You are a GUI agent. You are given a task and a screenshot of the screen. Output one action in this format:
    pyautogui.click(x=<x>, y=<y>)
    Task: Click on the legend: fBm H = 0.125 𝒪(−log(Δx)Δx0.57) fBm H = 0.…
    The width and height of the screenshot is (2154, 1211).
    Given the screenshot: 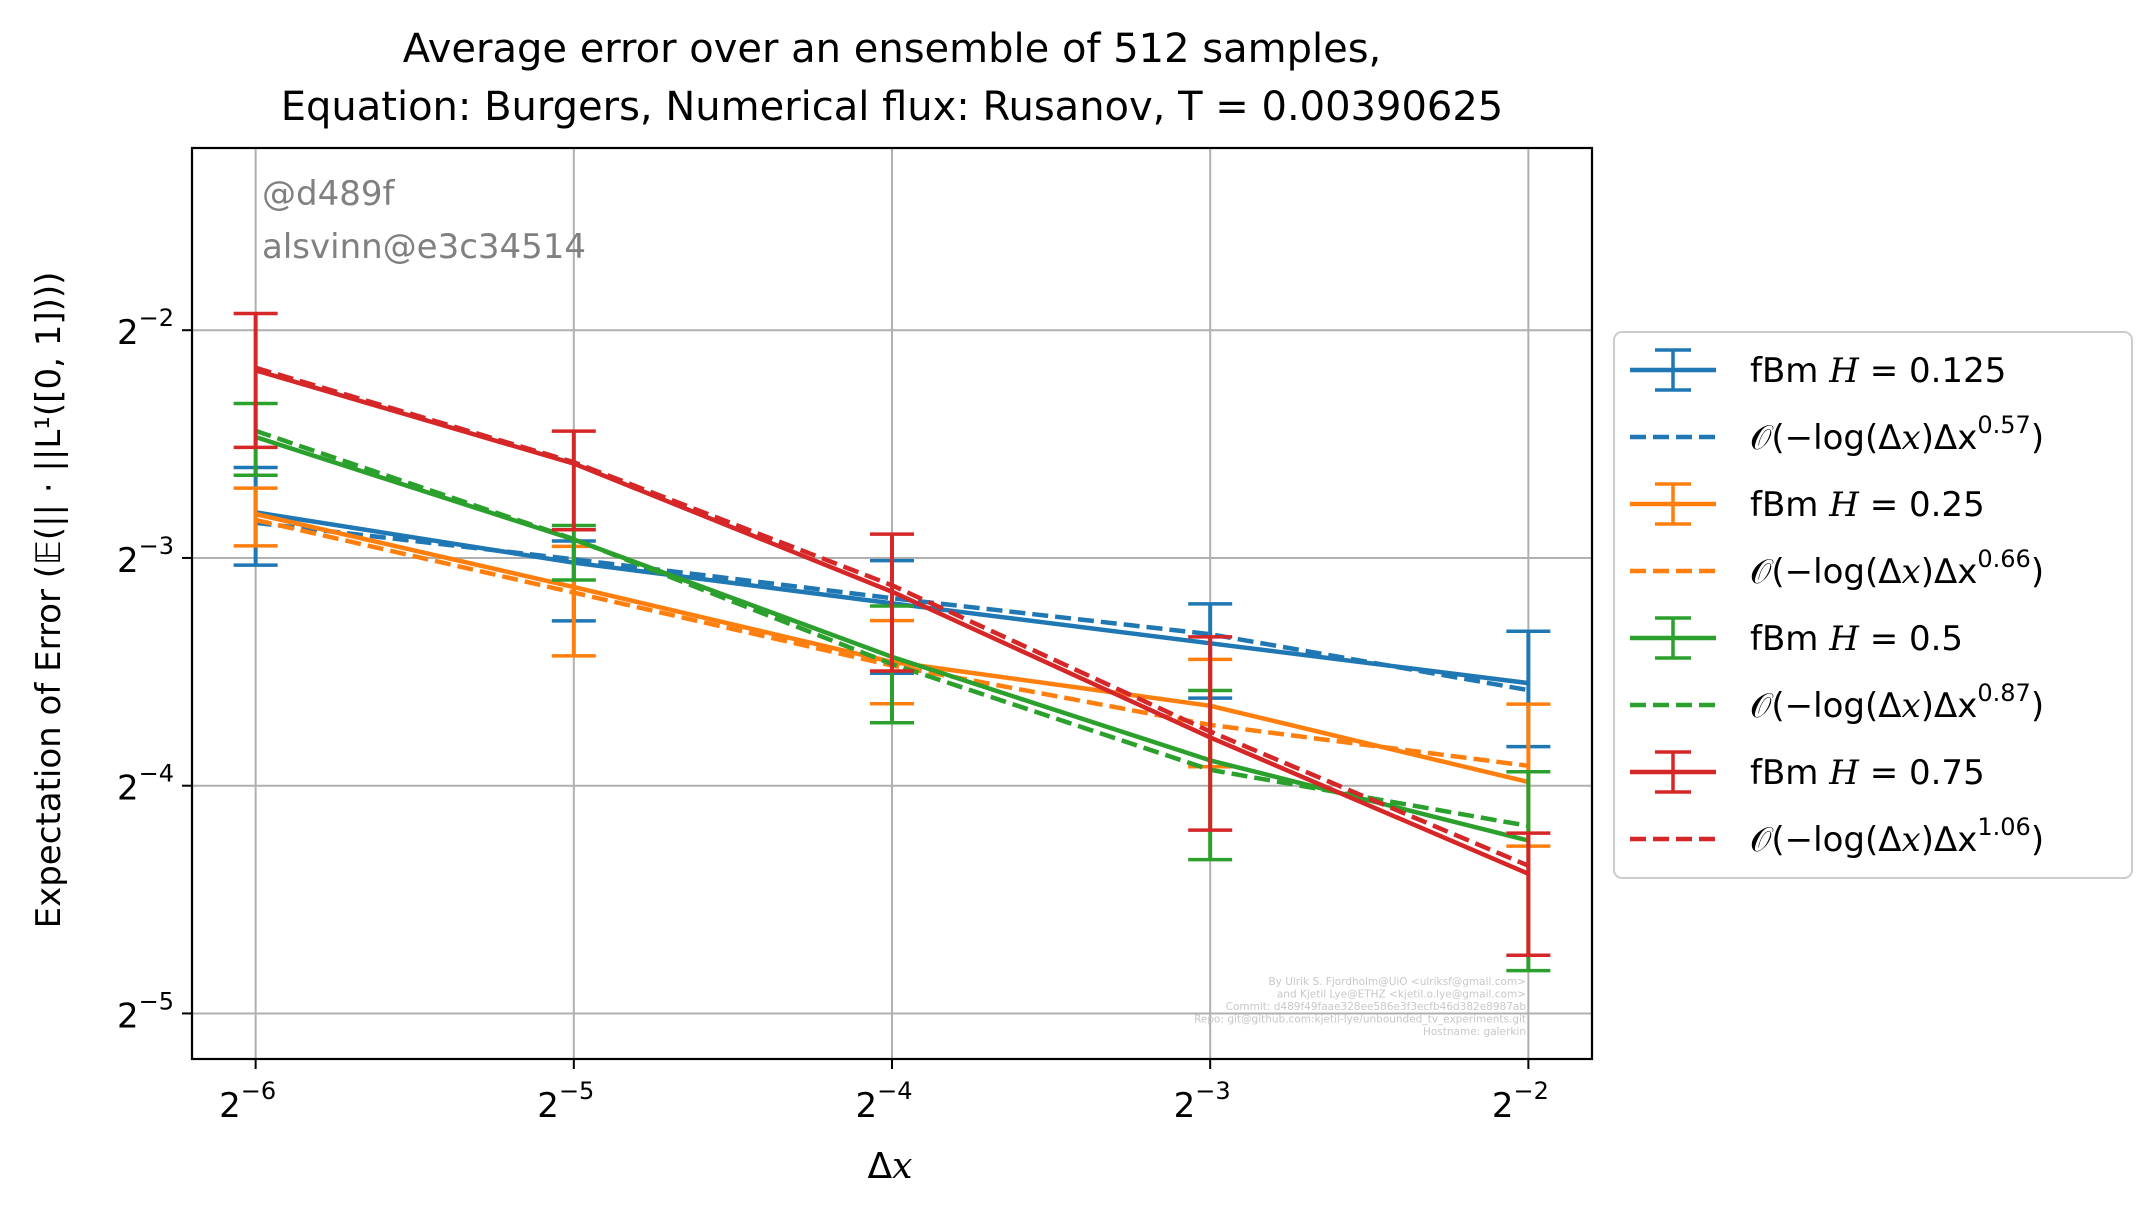 What is the action you would take?
    pyautogui.click(x=1873, y=605)
    